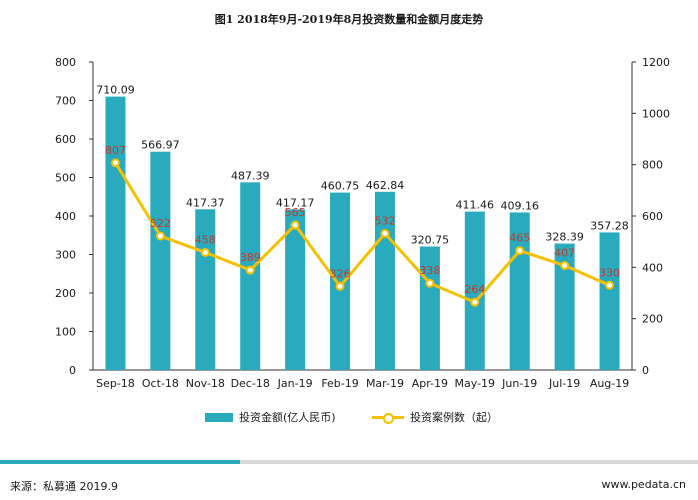 This screenshot has width=698, height=500. What do you see at coordinates (219, 417) in the screenshot?
I see `legend-bar-swatch` at bounding box center [219, 417].